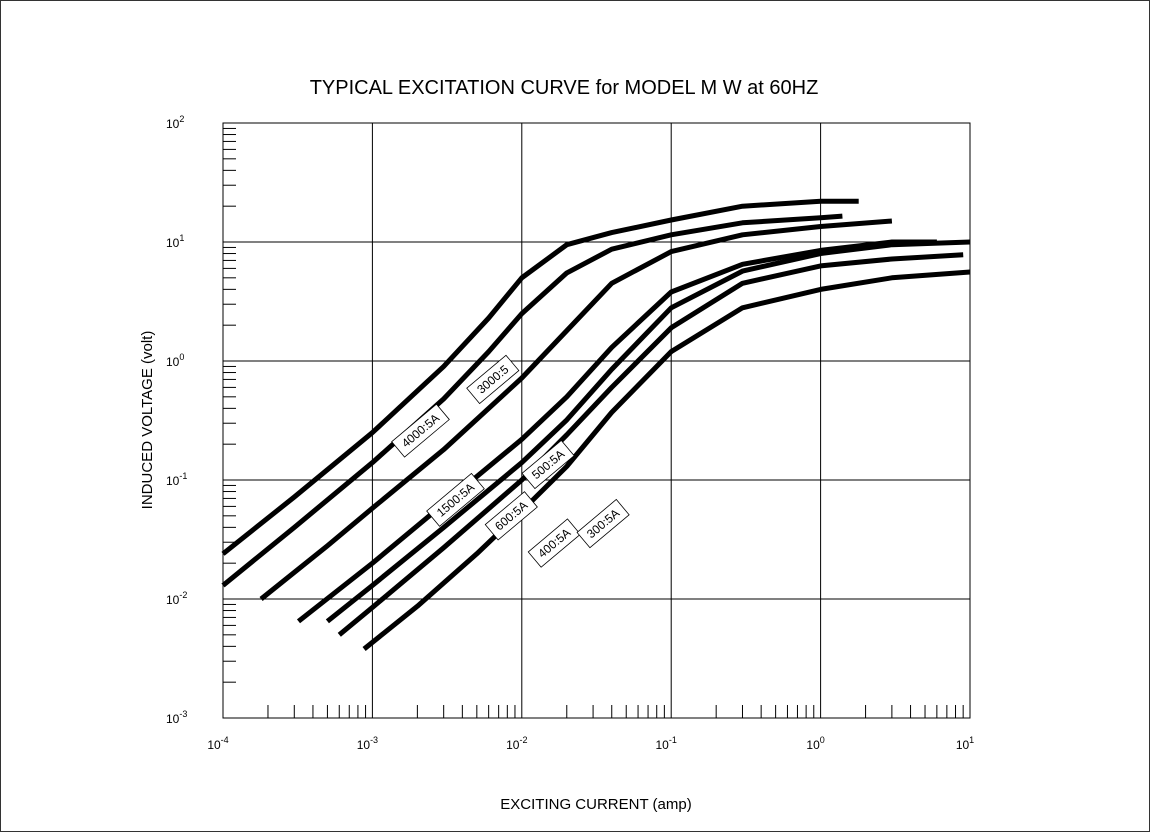  Describe the element at coordinates (603, 523) in the screenshot. I see `curve-label-300-5a: 300:5A` at that location.